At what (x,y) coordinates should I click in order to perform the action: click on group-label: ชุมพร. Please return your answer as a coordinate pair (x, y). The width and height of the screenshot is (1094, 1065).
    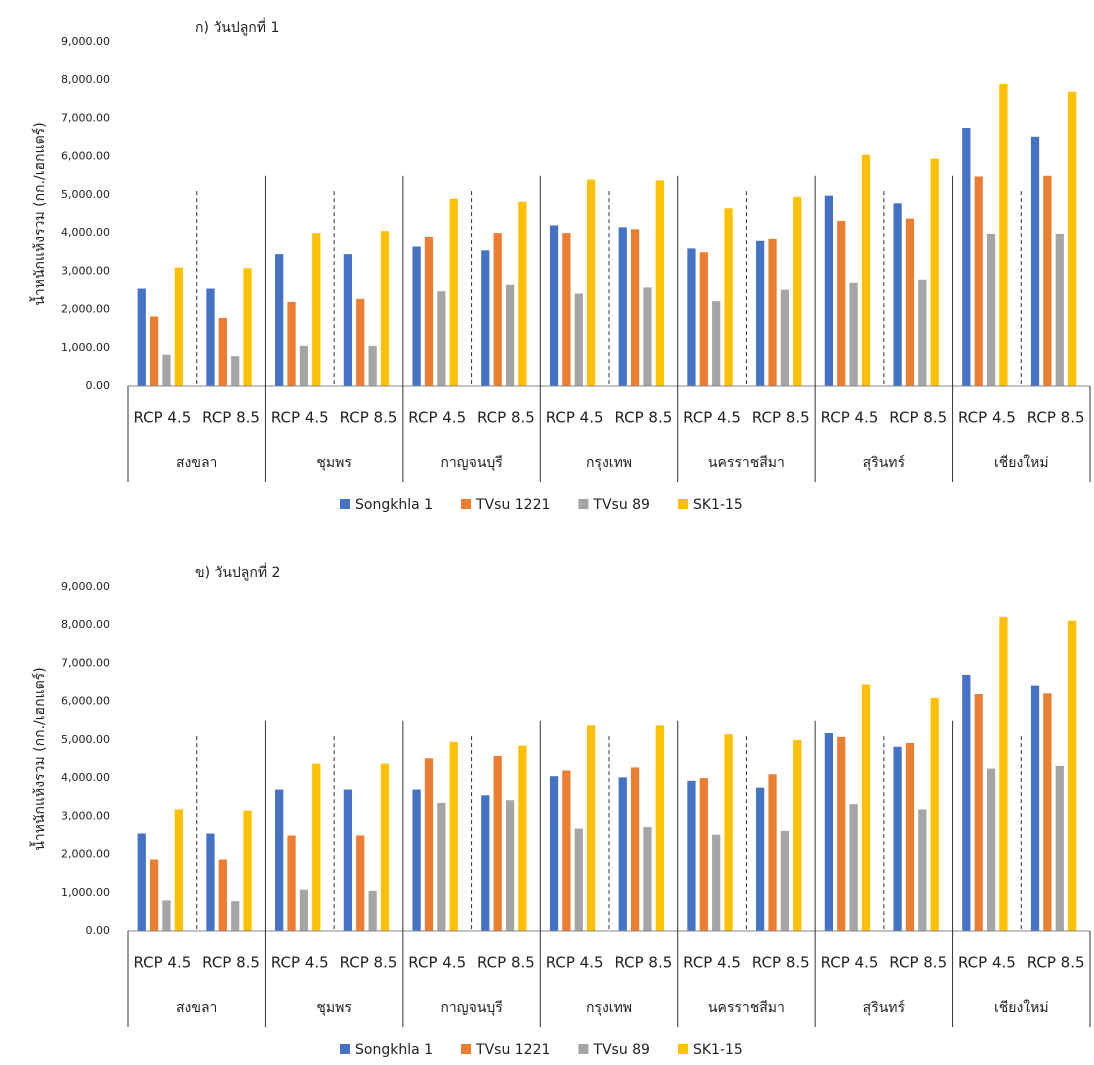
    Looking at the image, I should click on (334, 1008).